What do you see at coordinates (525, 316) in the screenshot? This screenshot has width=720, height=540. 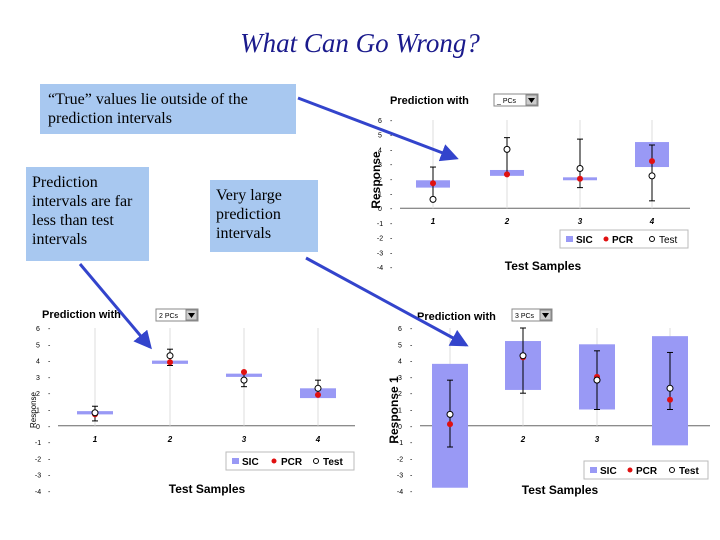 I see `pc-dropdown-value: 3 PCs` at bounding box center [525, 316].